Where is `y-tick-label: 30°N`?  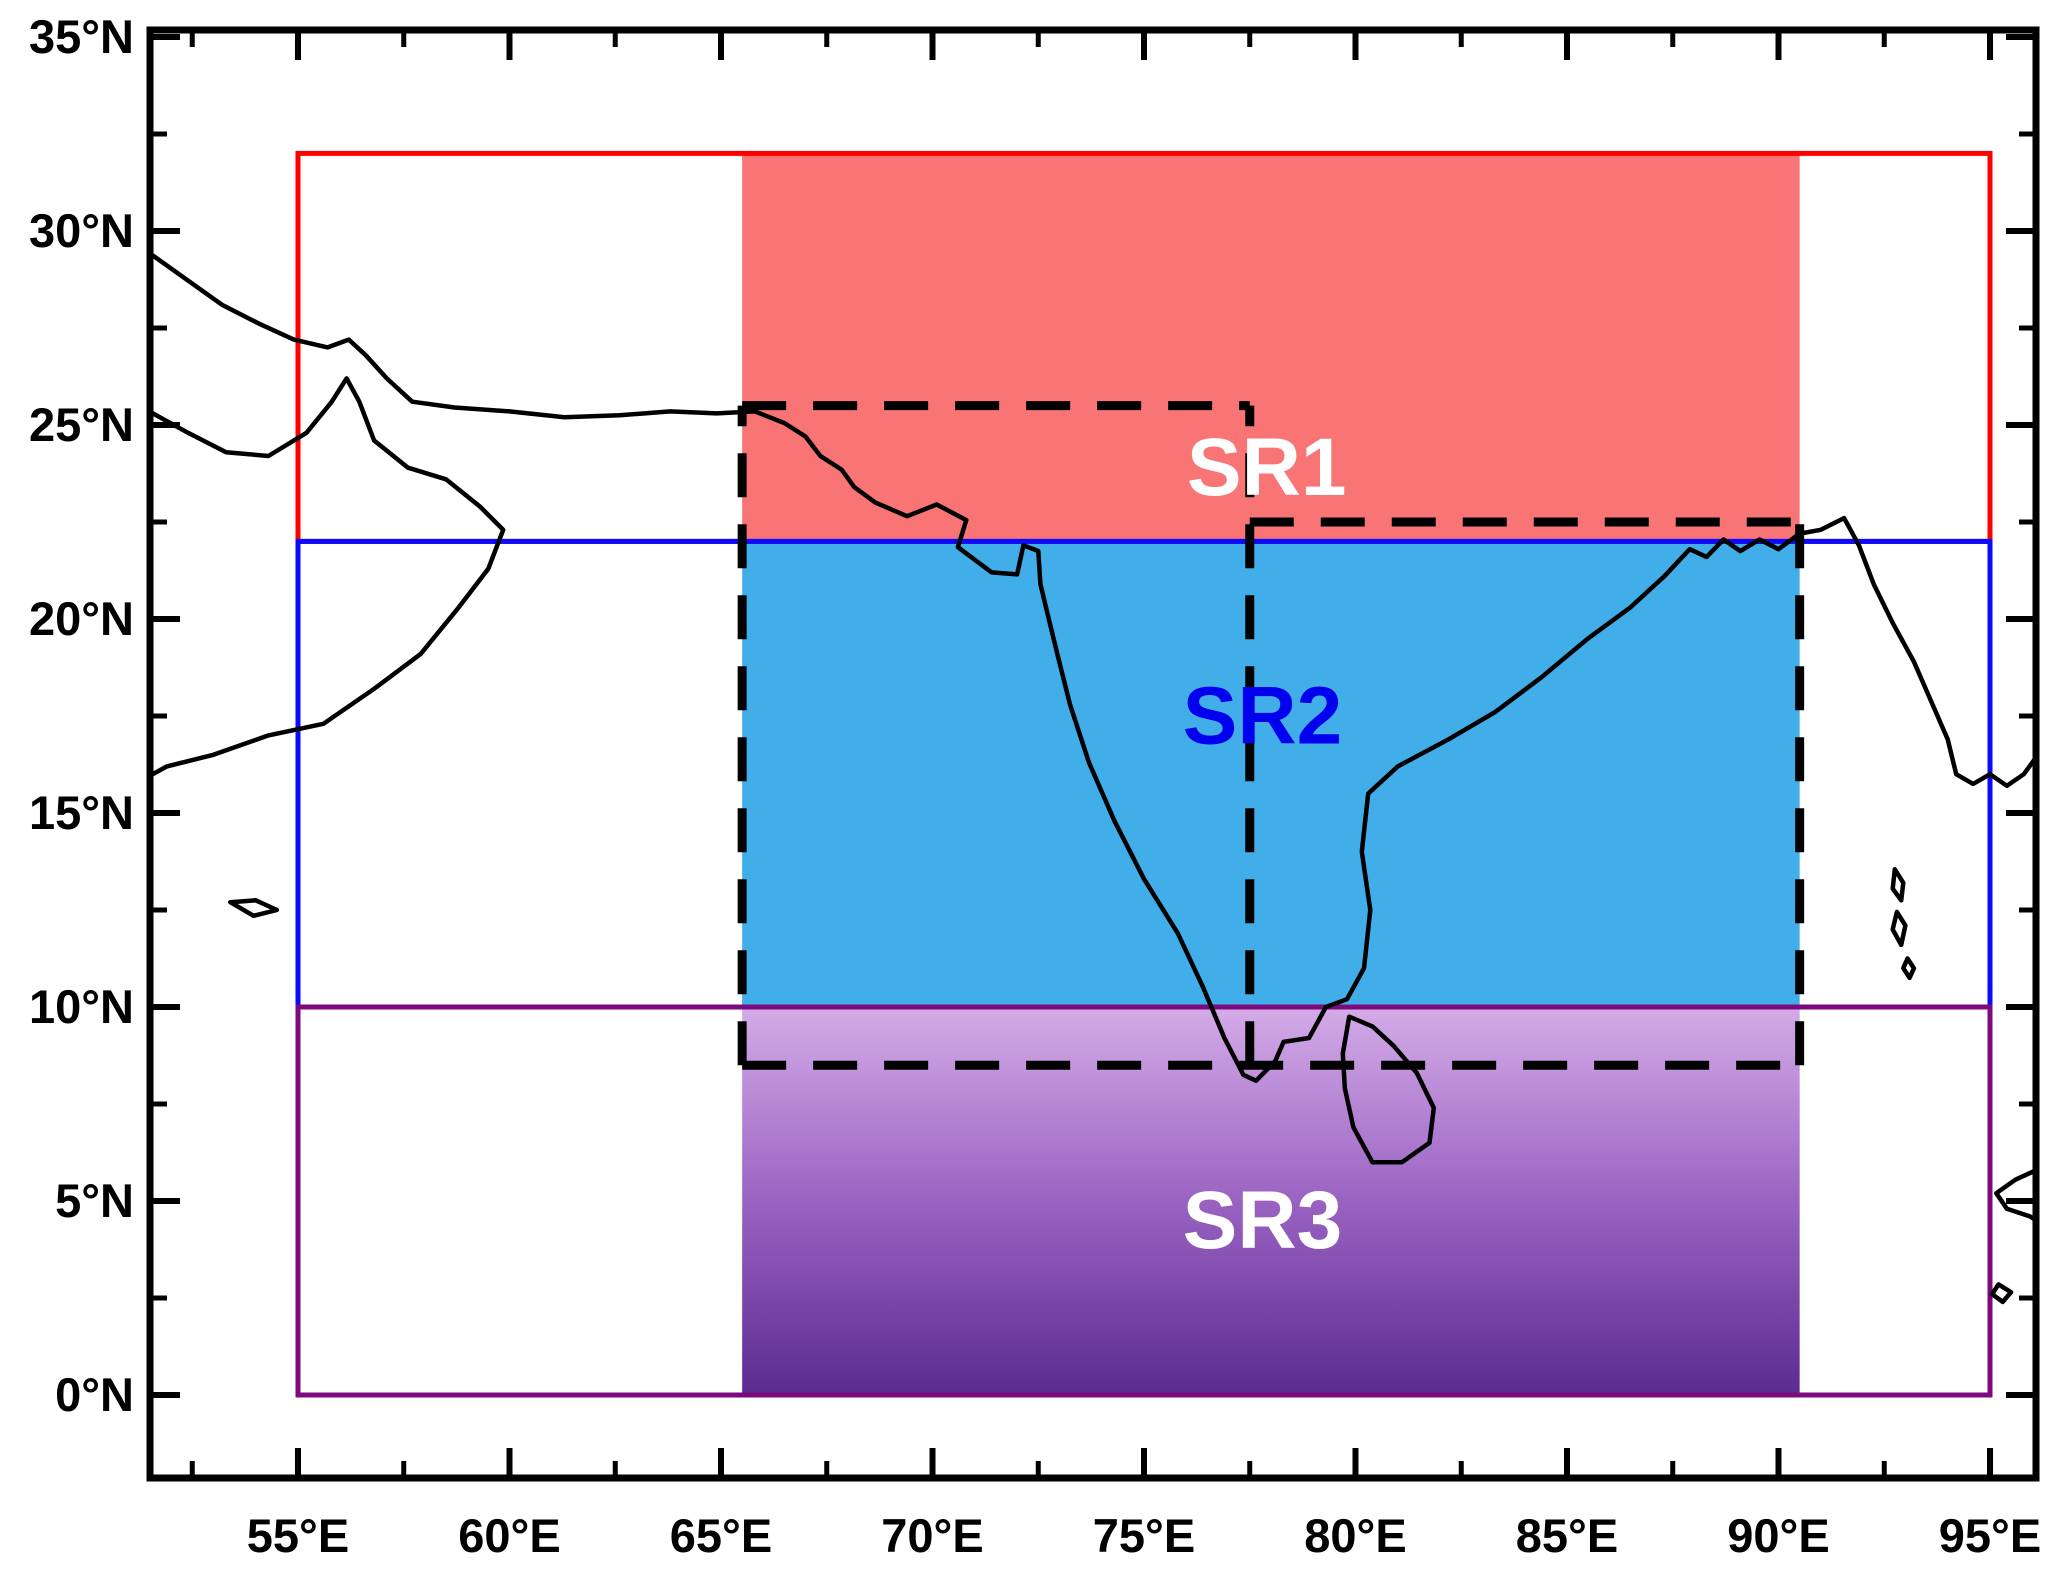 y-tick-label: 30°N is located at coordinates (81, 230).